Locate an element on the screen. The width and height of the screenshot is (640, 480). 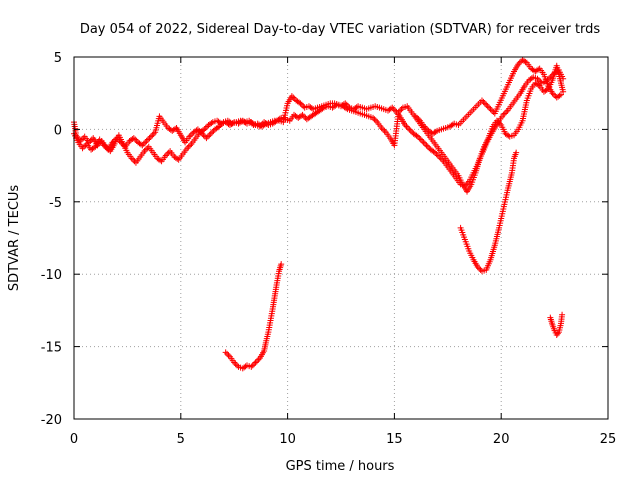
y-tick-label: -15 is located at coordinates (51, 348).